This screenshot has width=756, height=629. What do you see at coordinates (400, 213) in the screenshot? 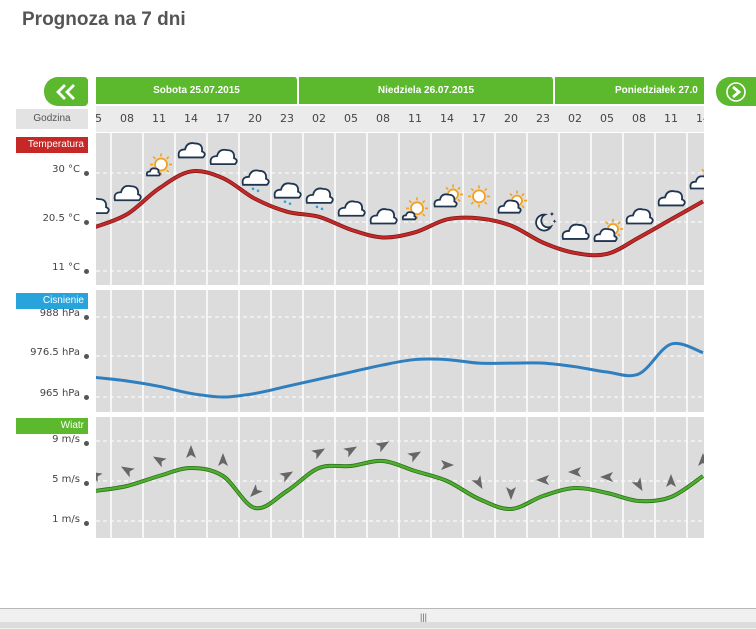
I see `temperature-line` at bounding box center [400, 213].